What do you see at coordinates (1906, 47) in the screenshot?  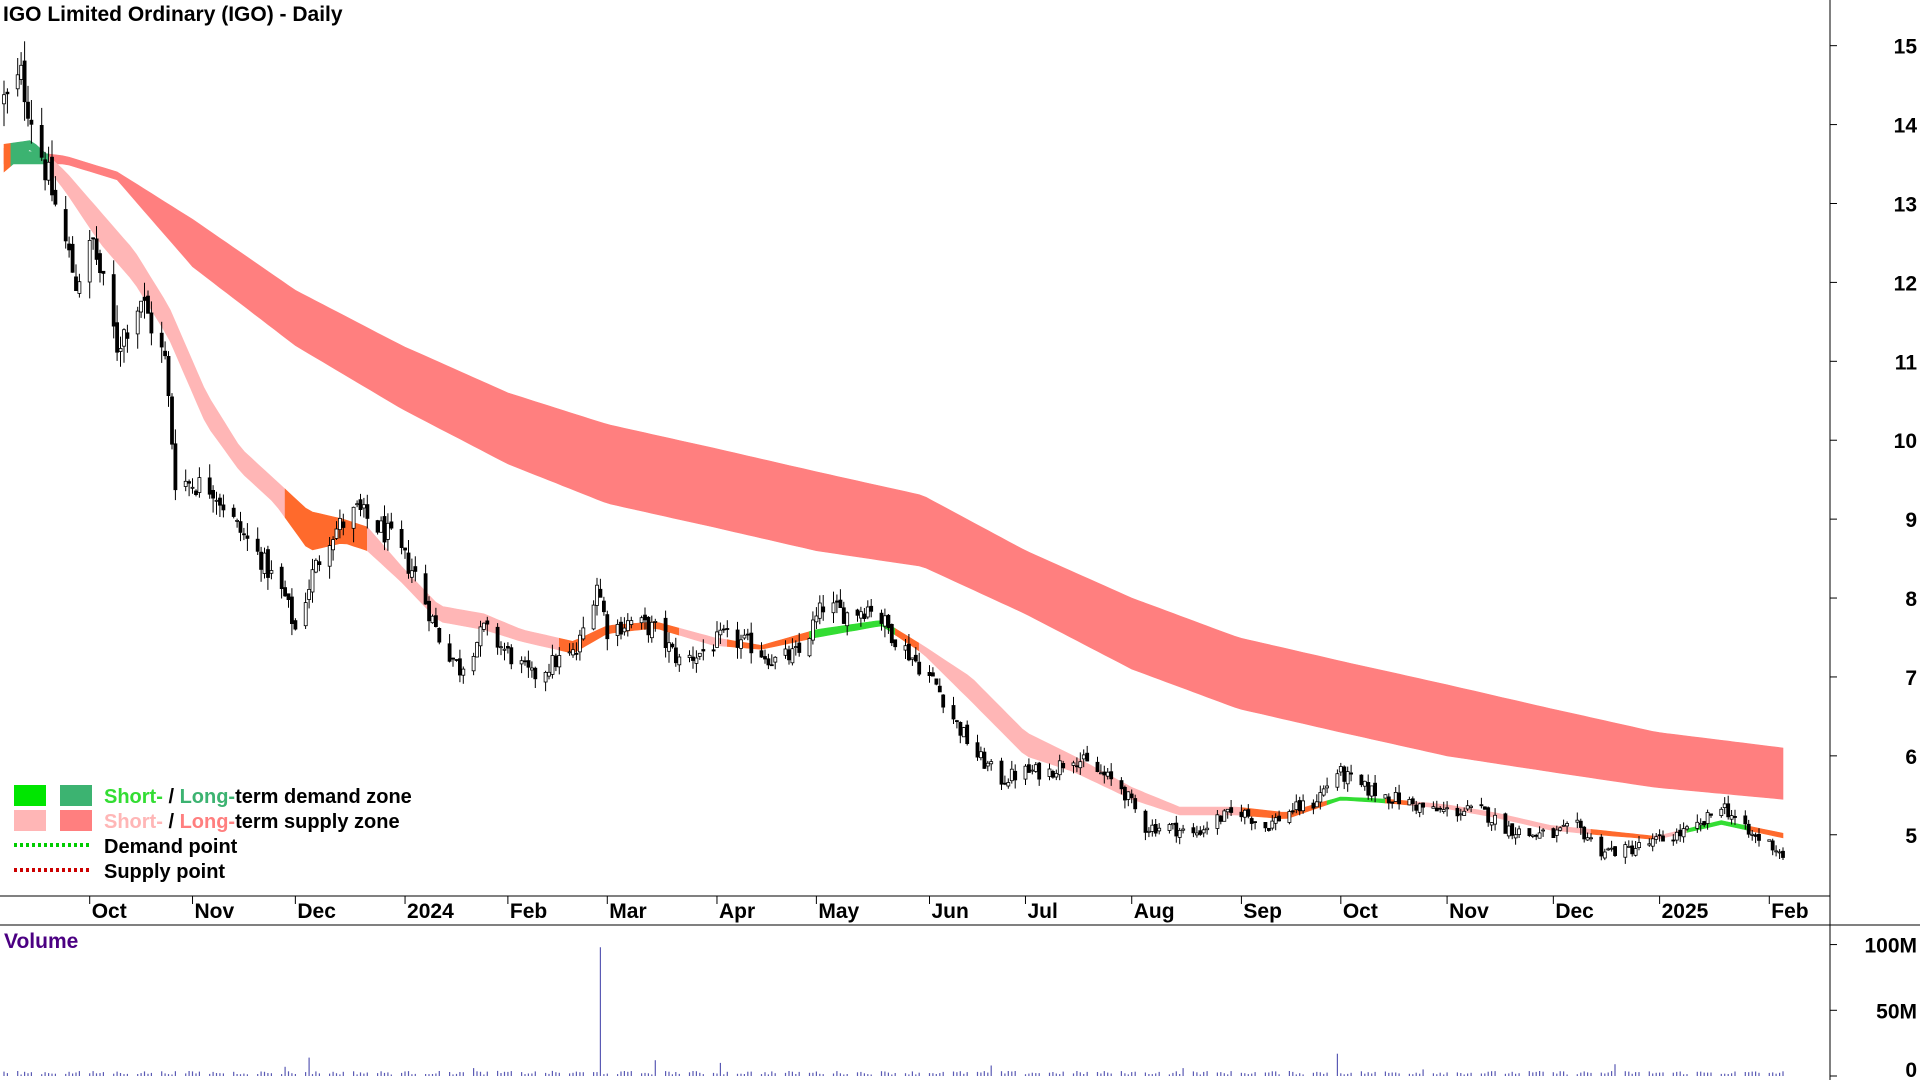 I see `price-tick-label-15: 15` at bounding box center [1906, 47].